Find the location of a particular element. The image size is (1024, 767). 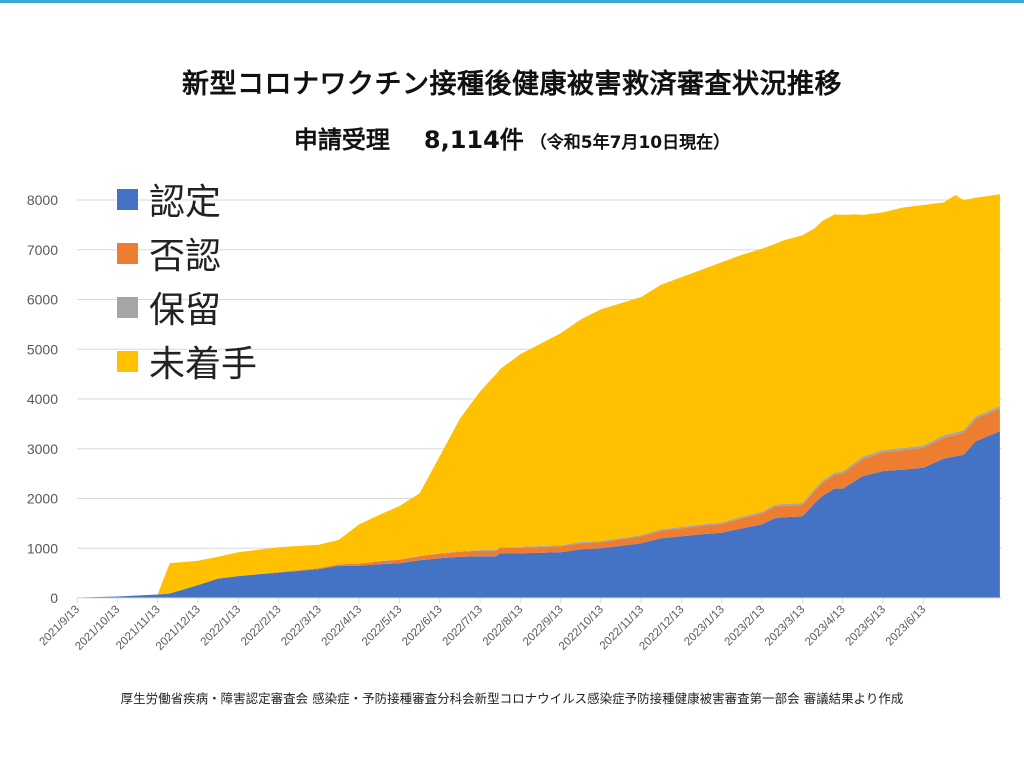

y-tick-label: 1000 is located at coordinates (42, 548).